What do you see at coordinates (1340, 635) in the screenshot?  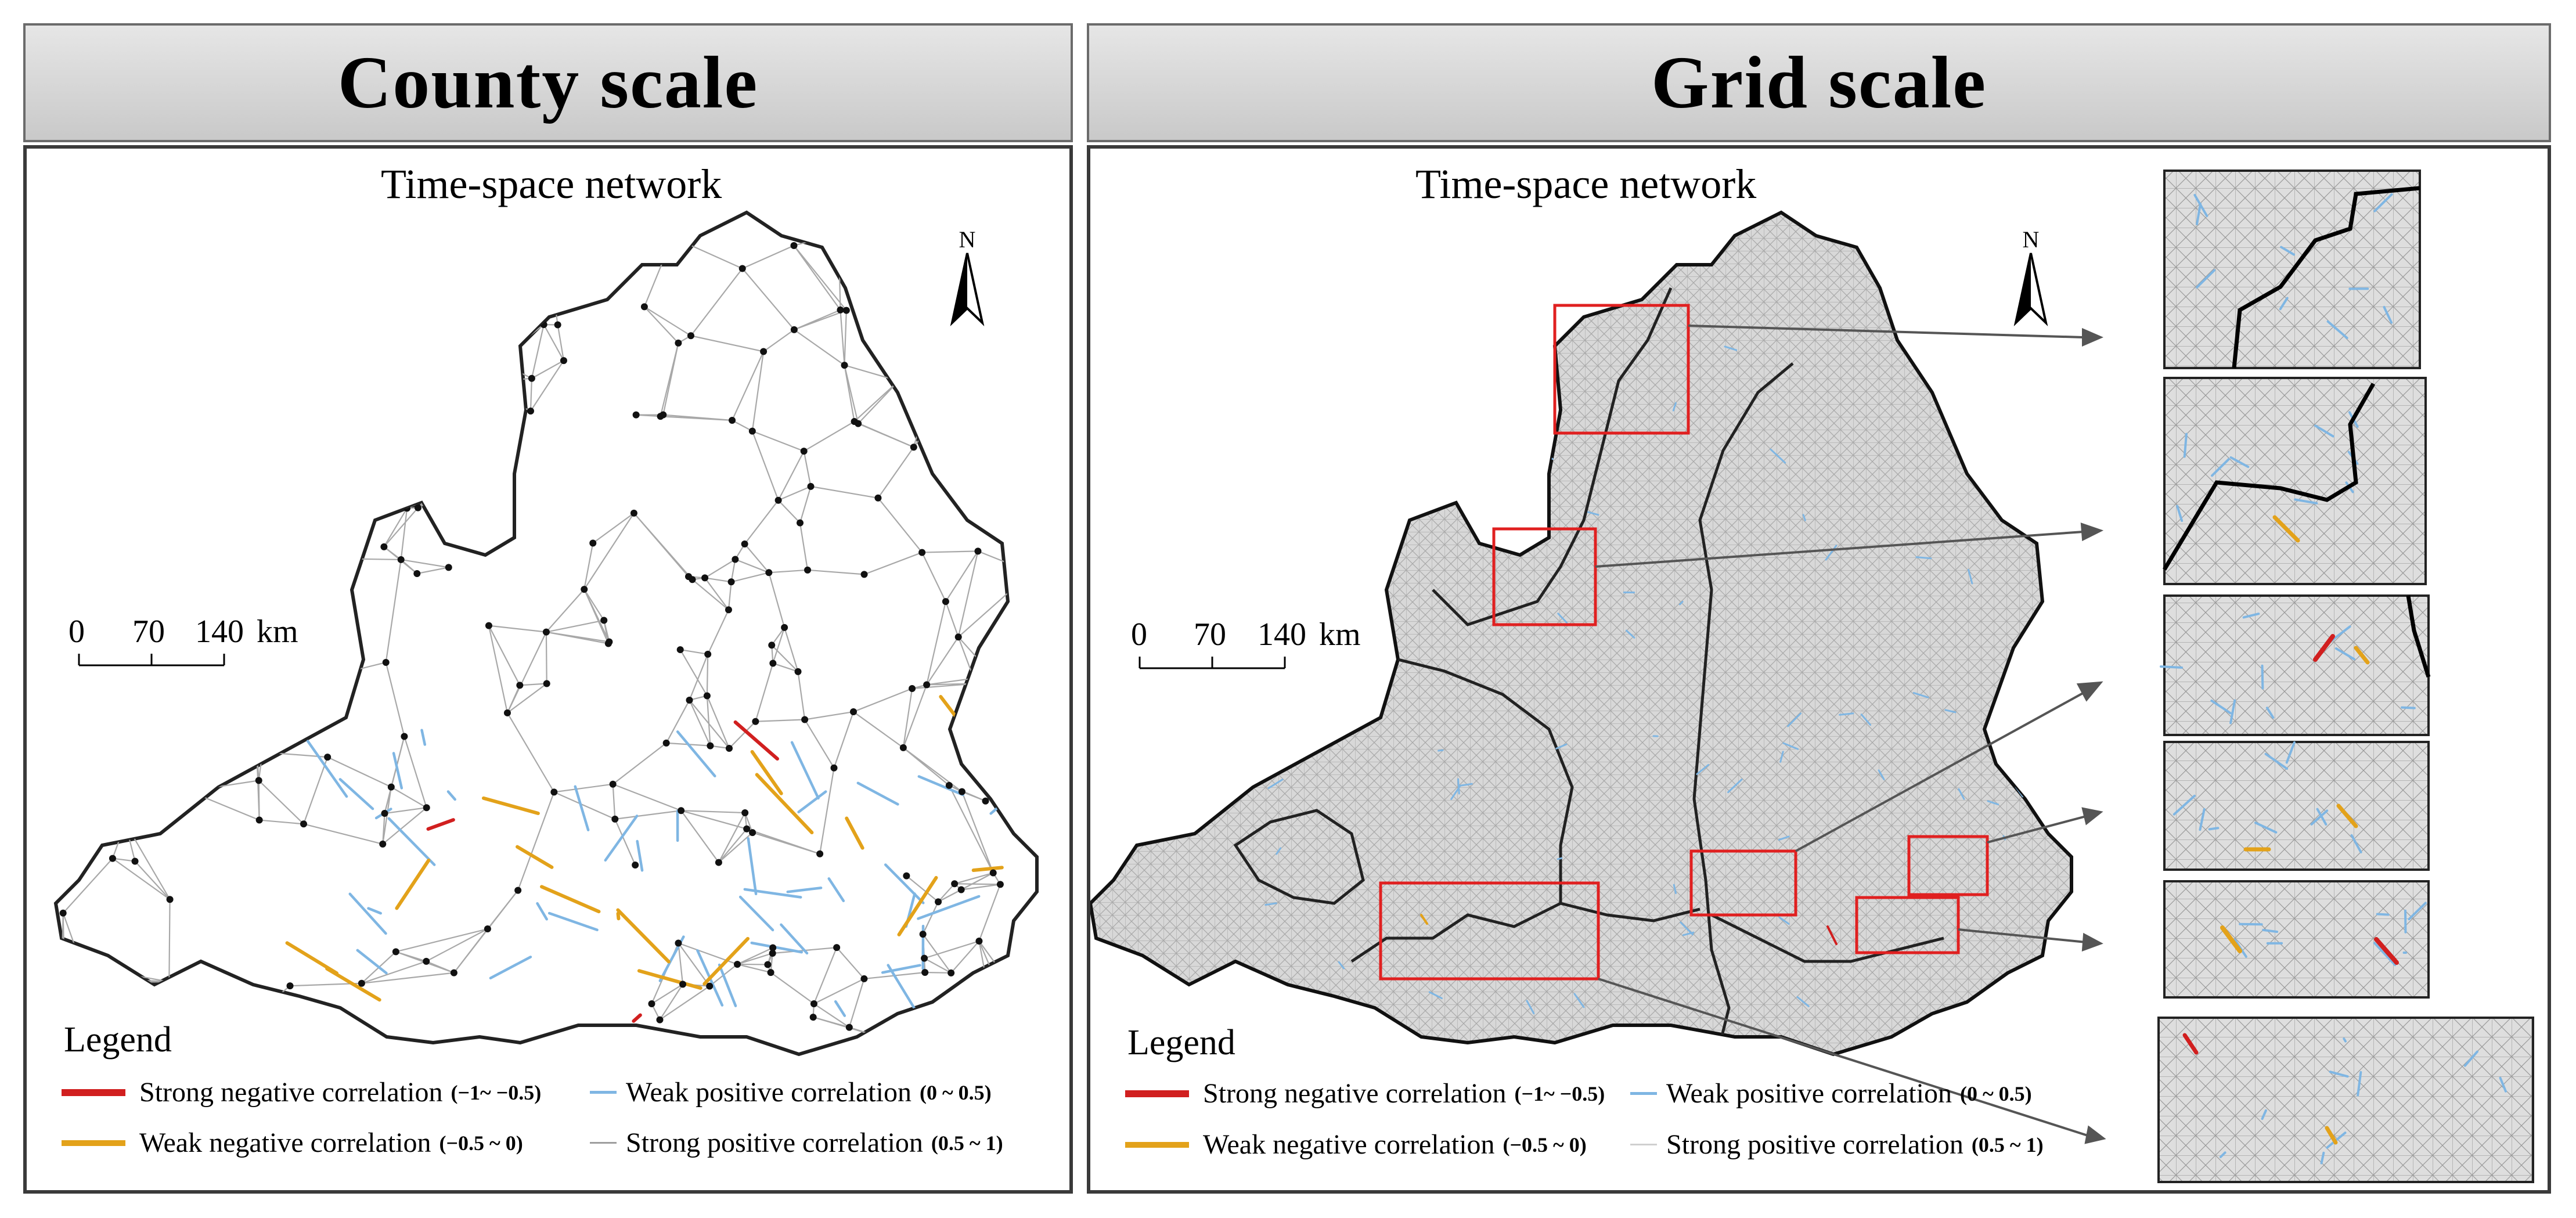 I see `scale-unit: km` at bounding box center [1340, 635].